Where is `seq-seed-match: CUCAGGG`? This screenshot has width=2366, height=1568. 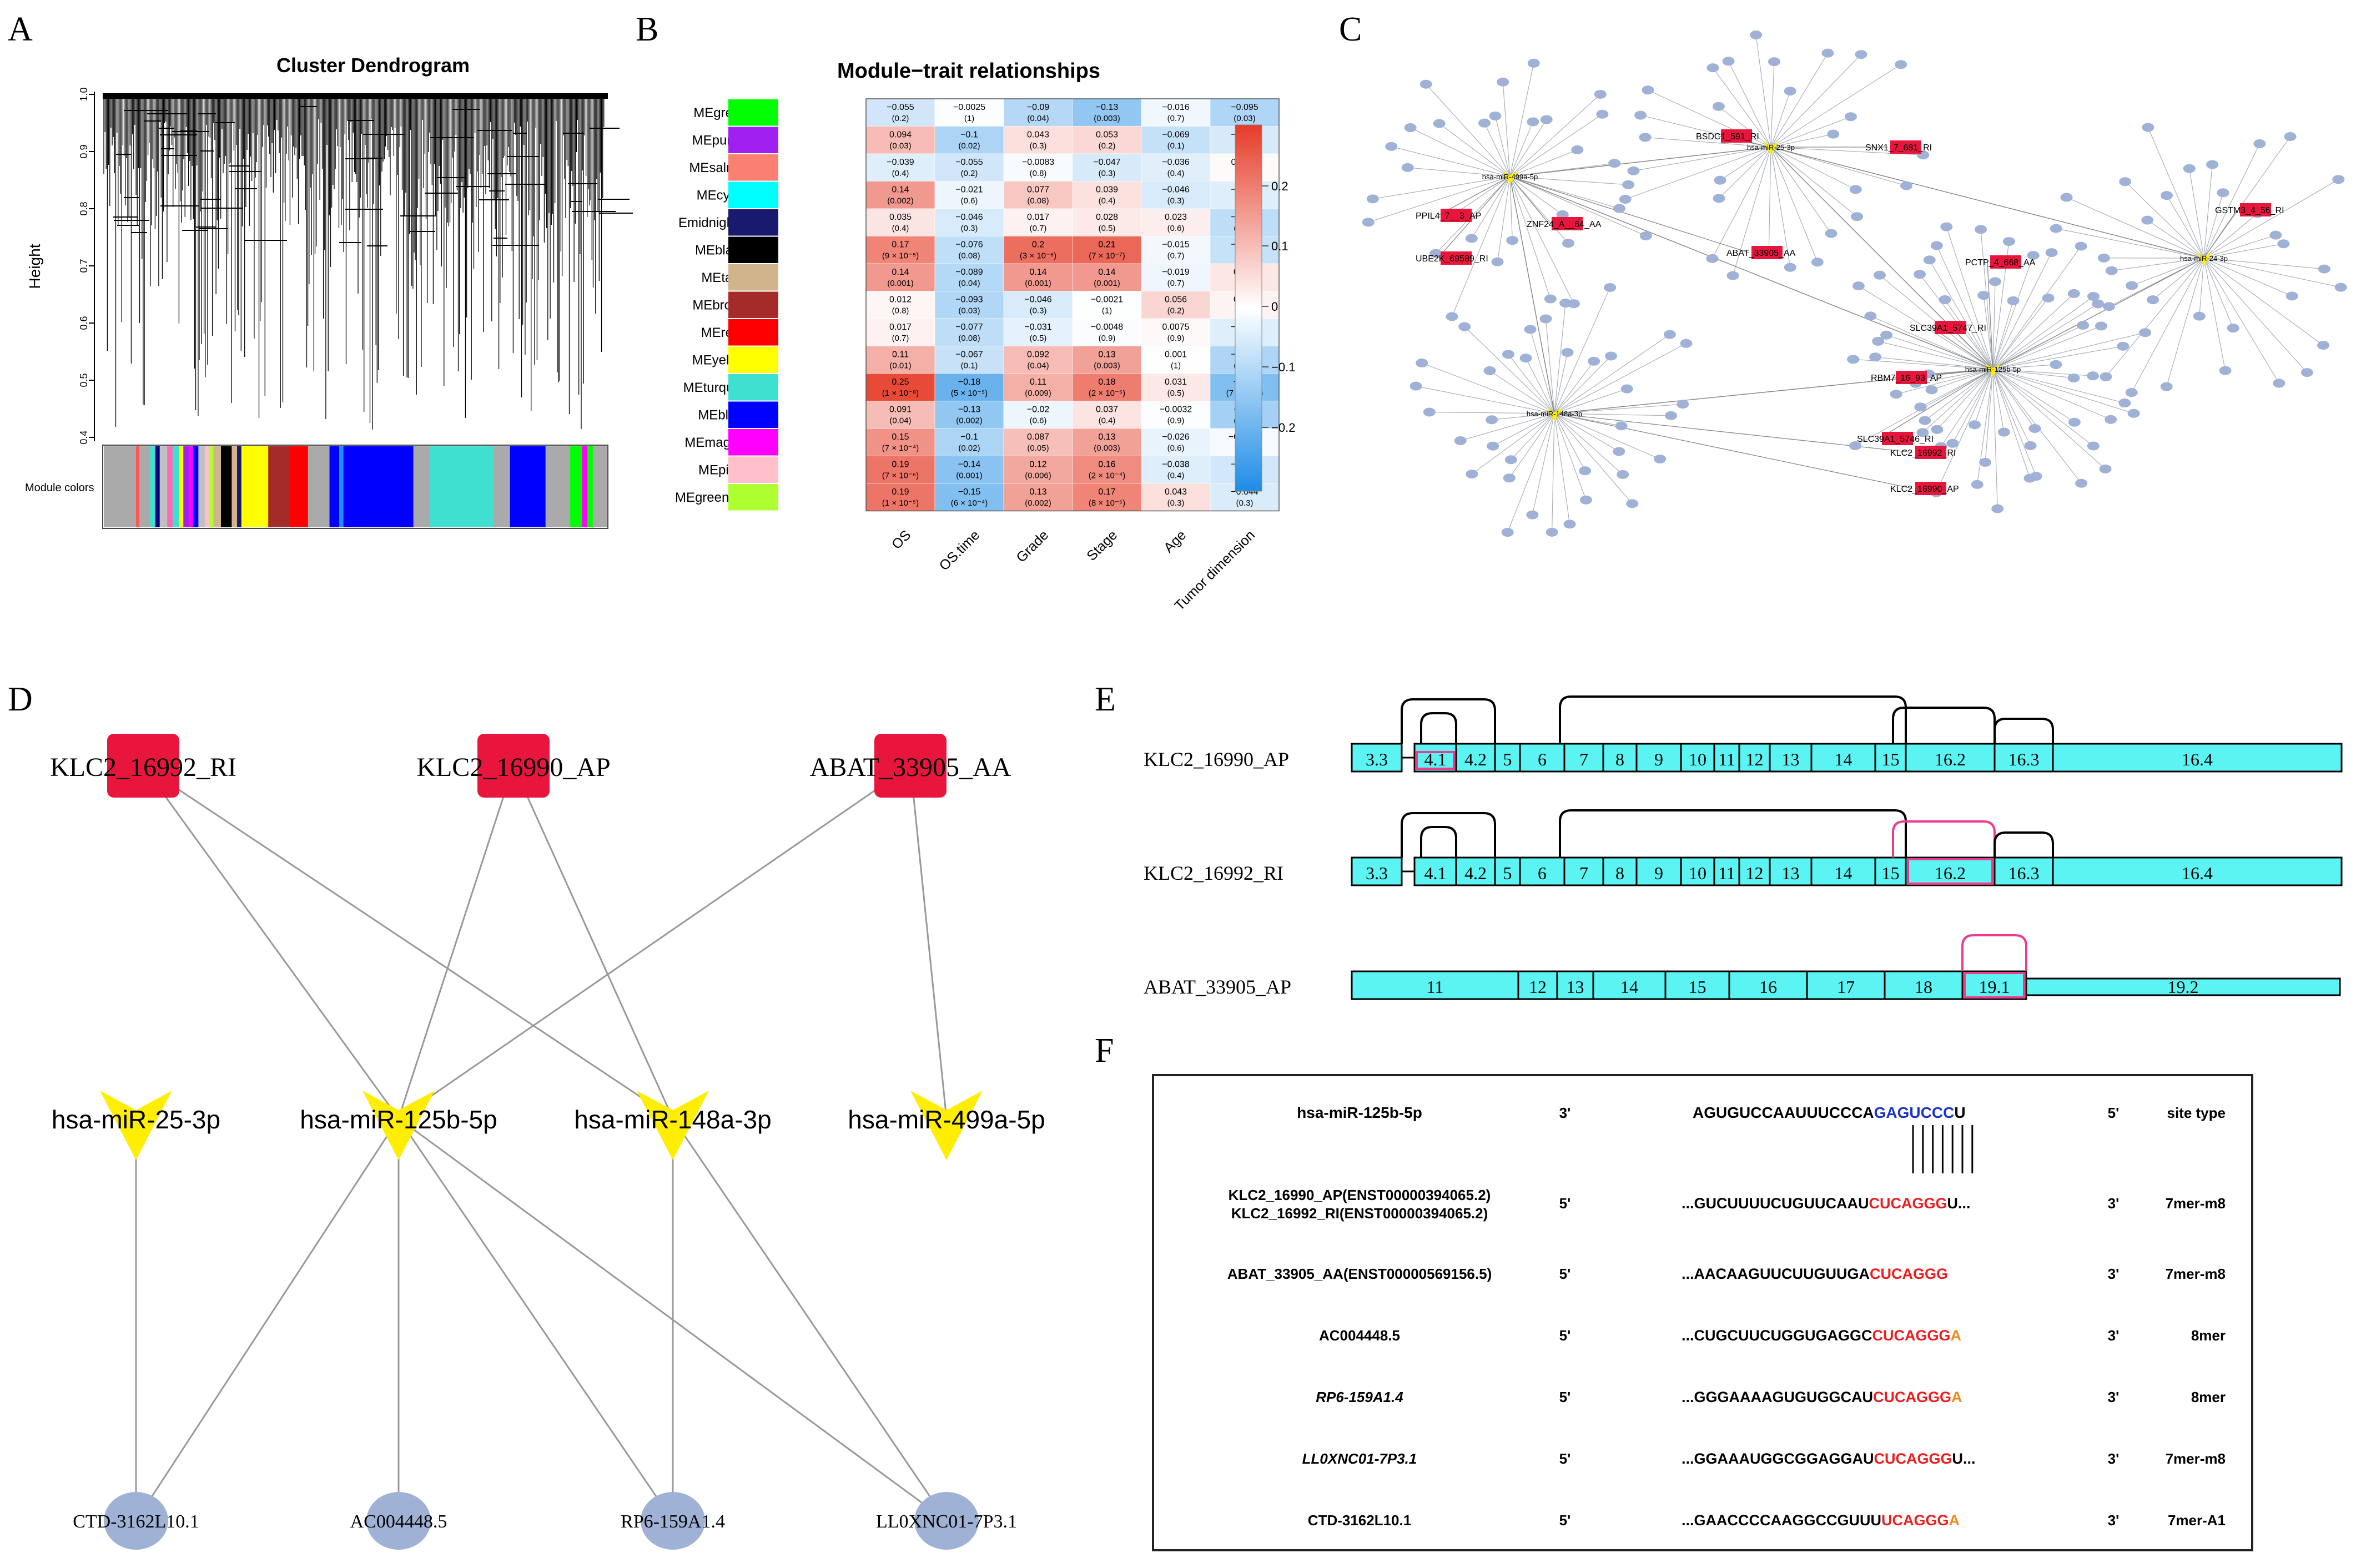
seq-seed-match: CUCAGGG is located at coordinates (1909, 1274).